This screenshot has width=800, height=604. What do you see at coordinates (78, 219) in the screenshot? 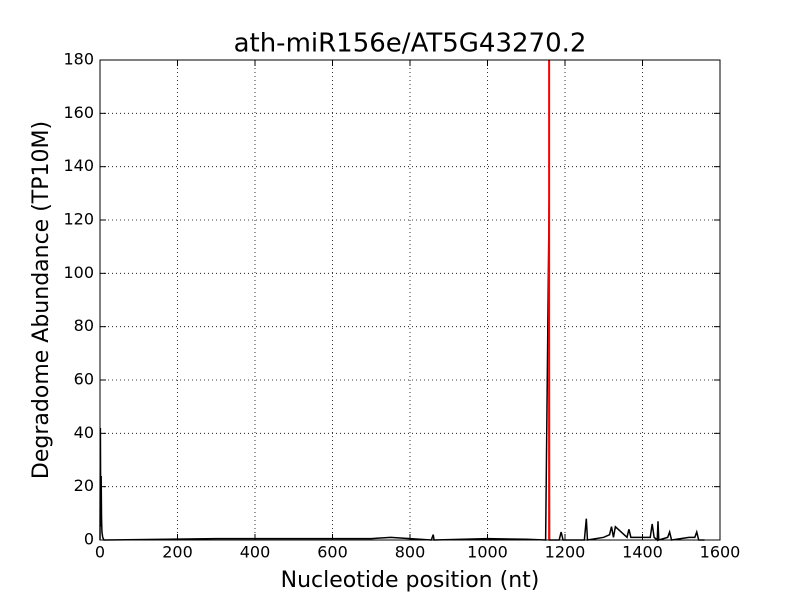
I see `y-tick-label: 120` at bounding box center [78, 219].